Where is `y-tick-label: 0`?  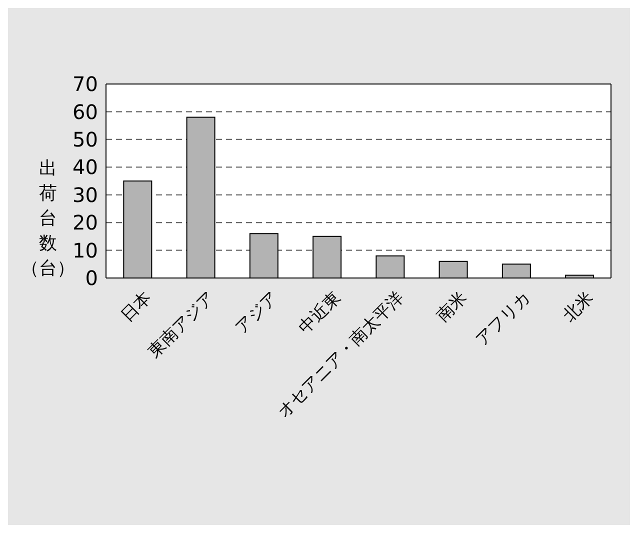
y-tick-label: 0 is located at coordinates (91, 278).